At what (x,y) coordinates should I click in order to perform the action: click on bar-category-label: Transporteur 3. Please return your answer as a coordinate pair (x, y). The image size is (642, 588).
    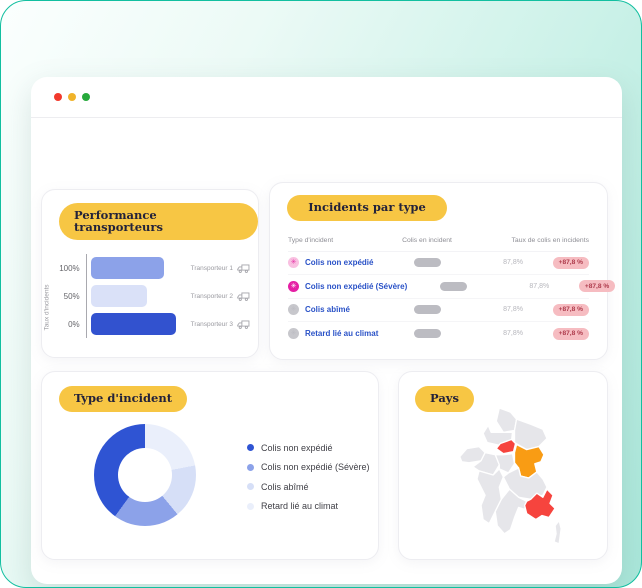
    Looking at the image, I should click on (220, 324).